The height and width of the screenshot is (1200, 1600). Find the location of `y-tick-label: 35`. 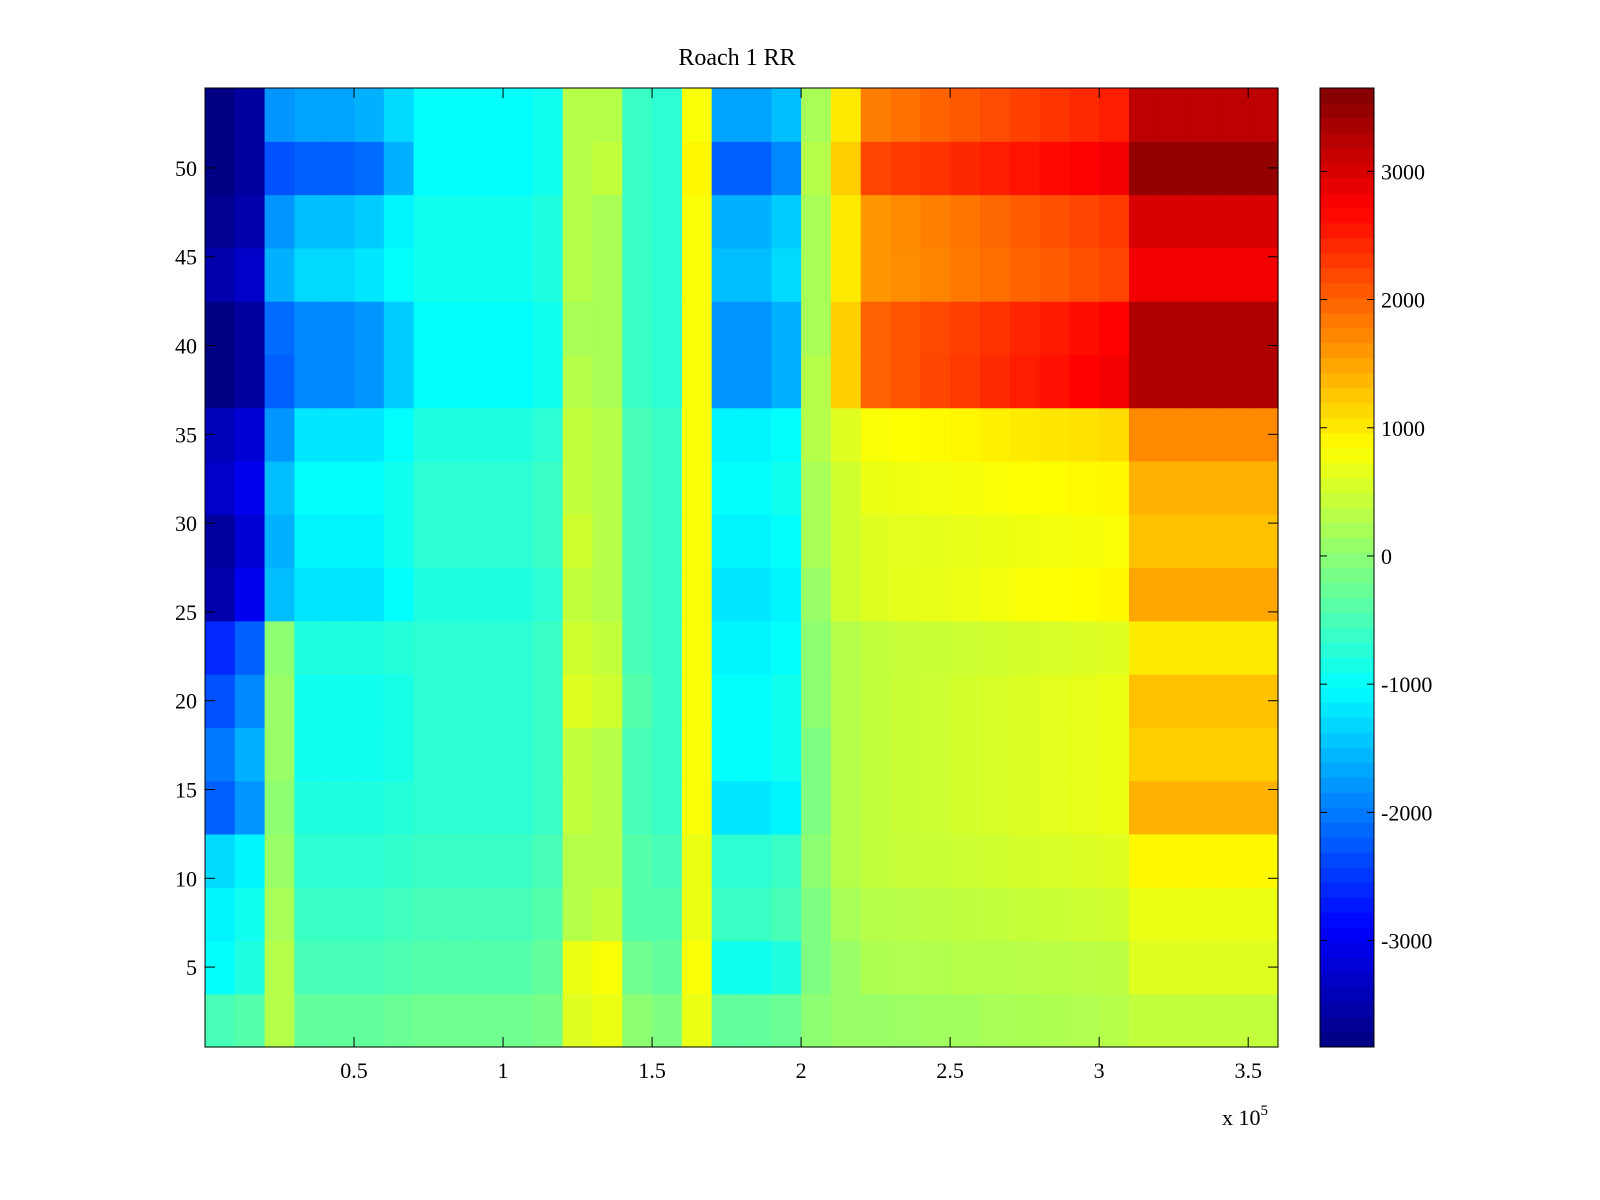

y-tick-label: 35 is located at coordinates (186, 434).